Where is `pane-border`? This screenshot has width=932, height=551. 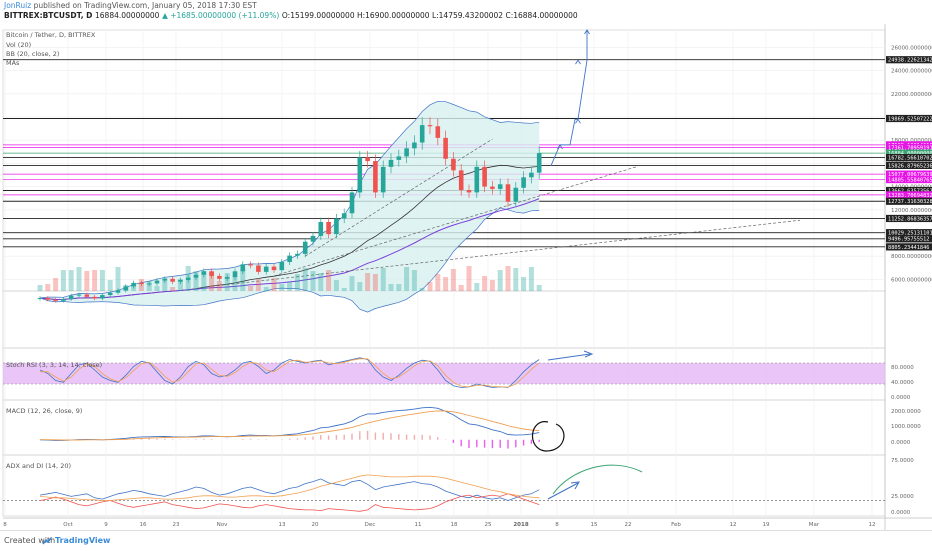 pane-border is located at coordinates (444, 427).